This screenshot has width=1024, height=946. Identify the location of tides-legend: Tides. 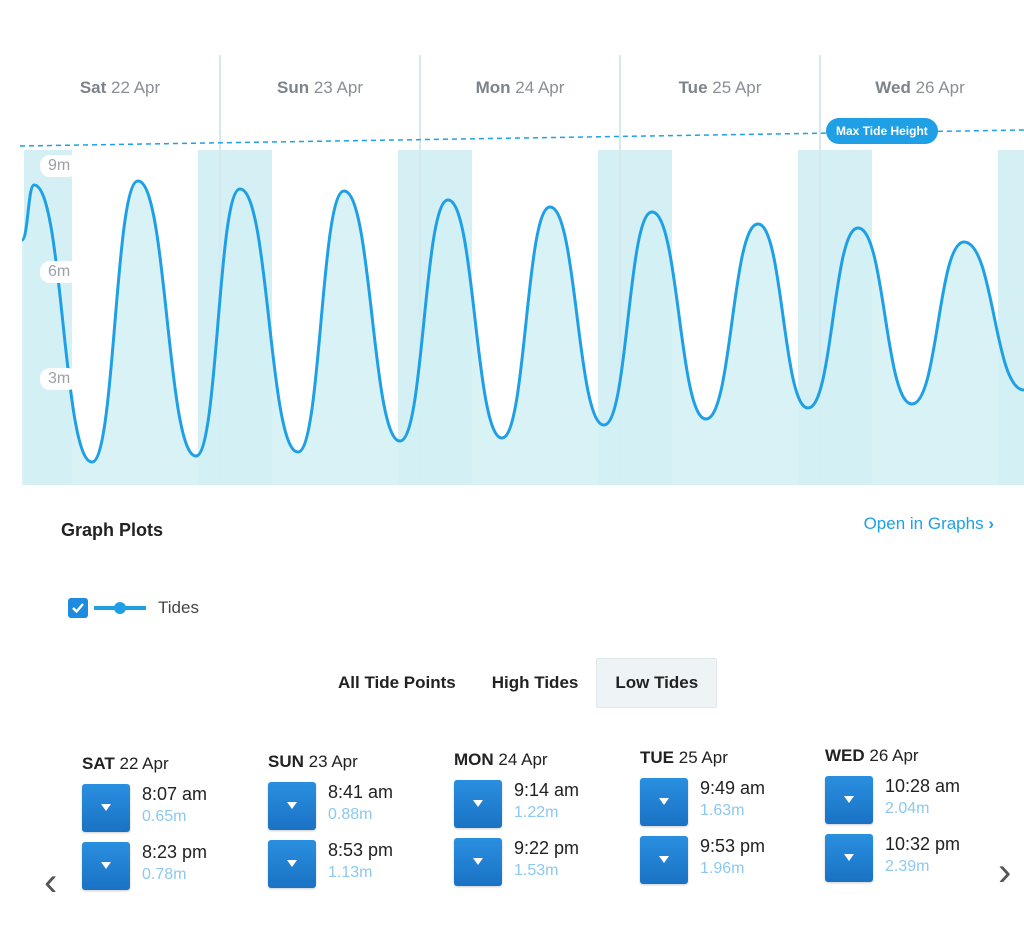
(133, 608).